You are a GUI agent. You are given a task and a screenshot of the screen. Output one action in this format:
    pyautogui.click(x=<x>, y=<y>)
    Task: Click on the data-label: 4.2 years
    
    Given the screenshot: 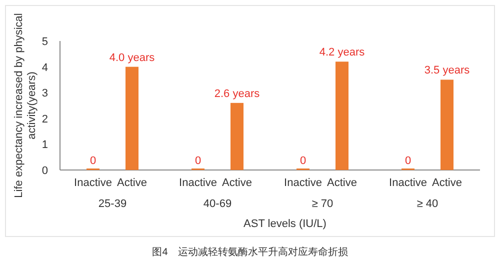 What is the action you would take?
    pyautogui.click(x=342, y=52)
    